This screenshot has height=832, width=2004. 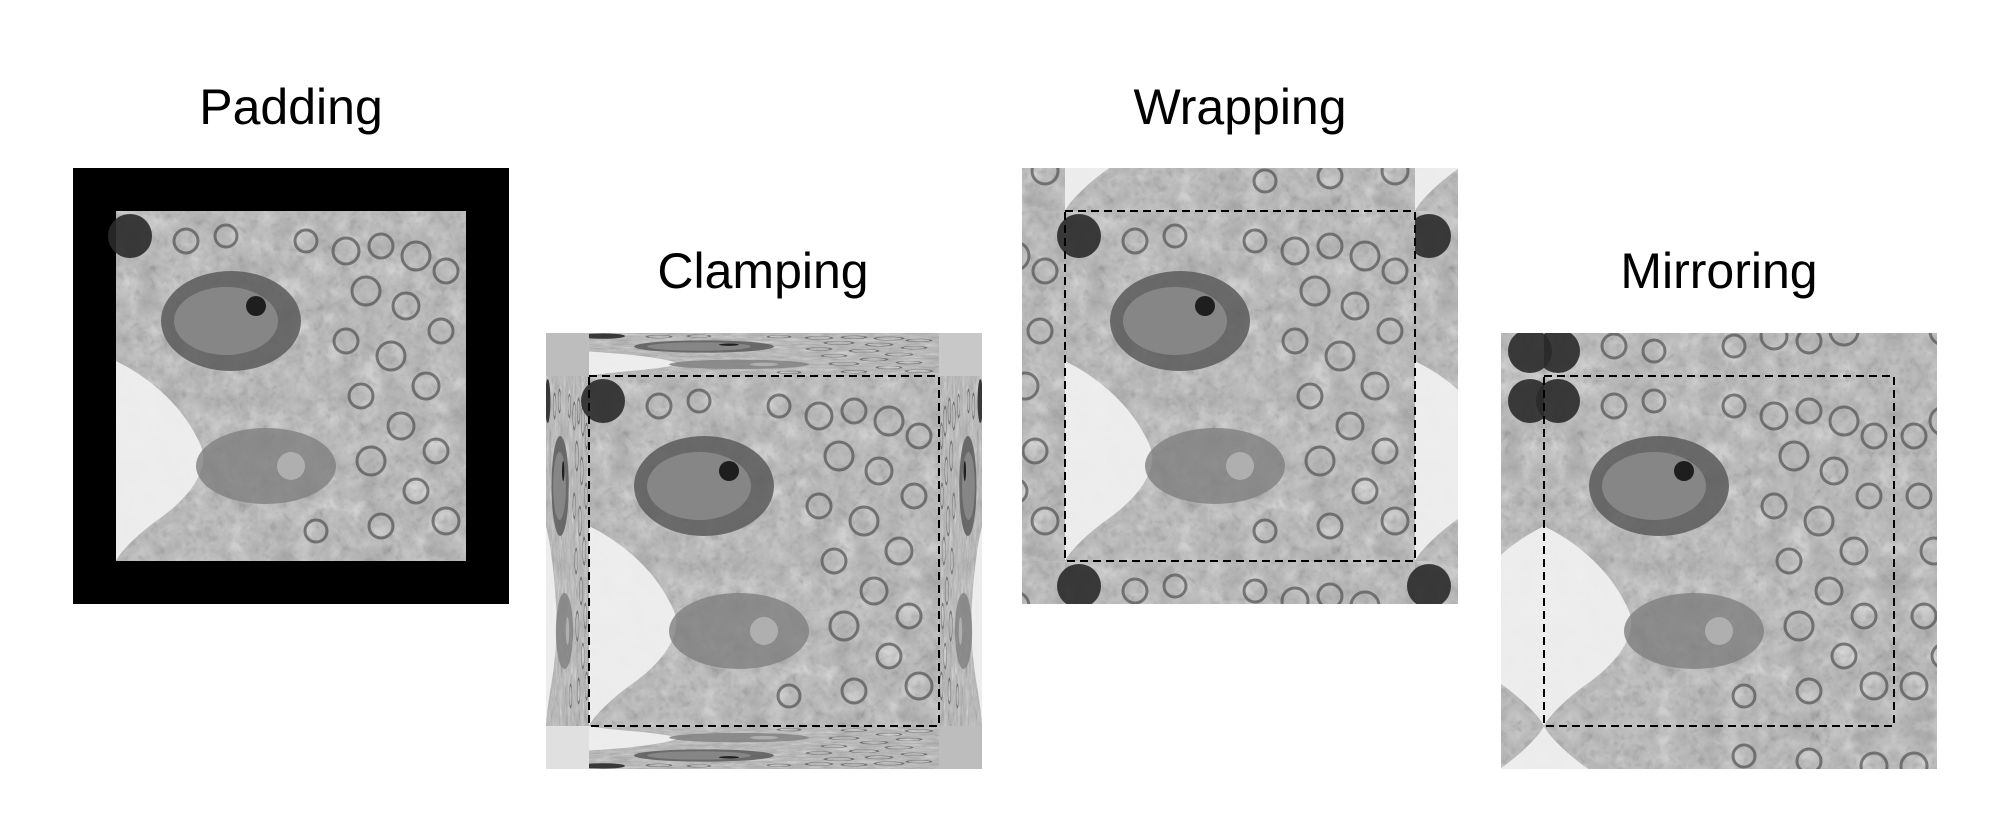 What do you see at coordinates (567, 551) in the screenshot?
I see `clamped-edge-left` at bounding box center [567, 551].